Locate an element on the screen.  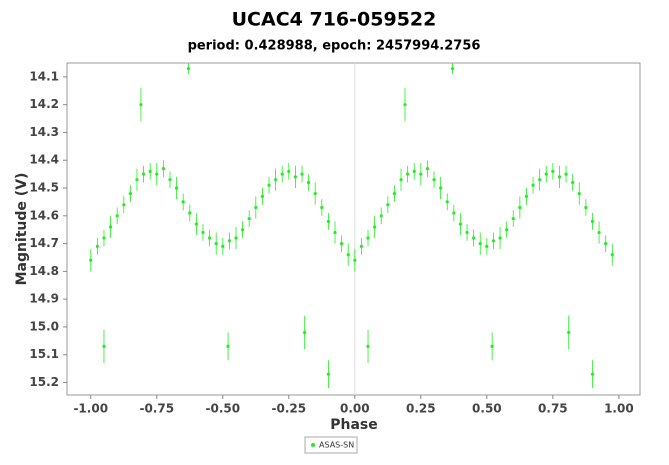
y-tick-label: 14.4 is located at coordinates (44, 160).